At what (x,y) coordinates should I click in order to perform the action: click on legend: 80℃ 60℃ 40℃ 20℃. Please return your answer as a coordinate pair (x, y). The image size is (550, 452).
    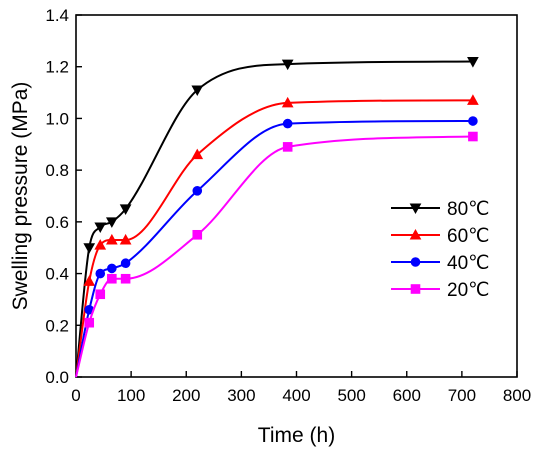
    Looking at the image, I should click on (440, 250).